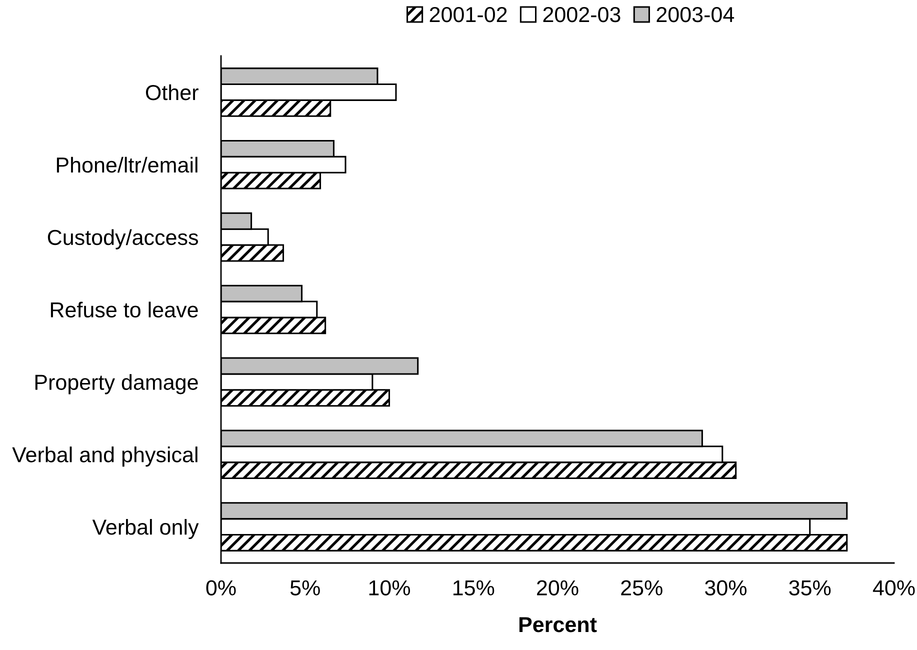 The width and height of the screenshot is (917, 650). Describe the element at coordinates (116, 384) in the screenshot. I see `y-tick-label: Property damage` at that location.